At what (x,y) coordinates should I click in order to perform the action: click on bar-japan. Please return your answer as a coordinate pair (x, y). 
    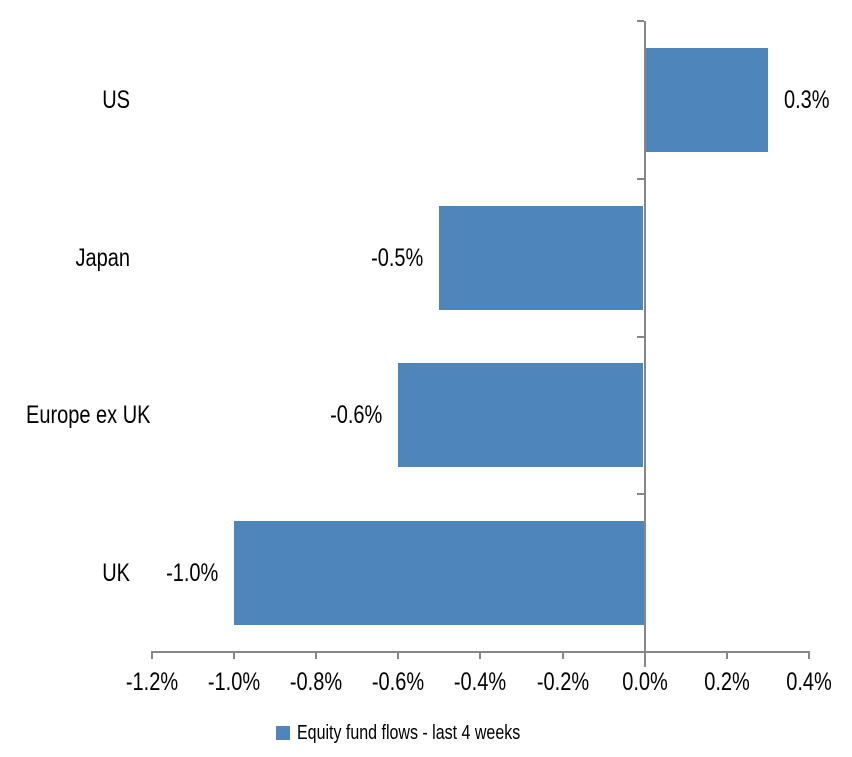
    Looking at the image, I should click on (541, 258).